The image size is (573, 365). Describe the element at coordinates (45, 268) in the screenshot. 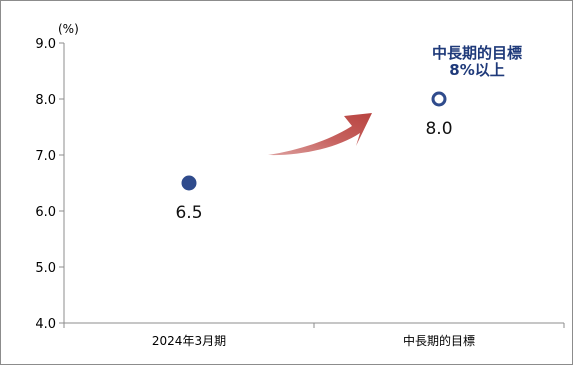

I see `y-tick-label: 5.0` at that location.